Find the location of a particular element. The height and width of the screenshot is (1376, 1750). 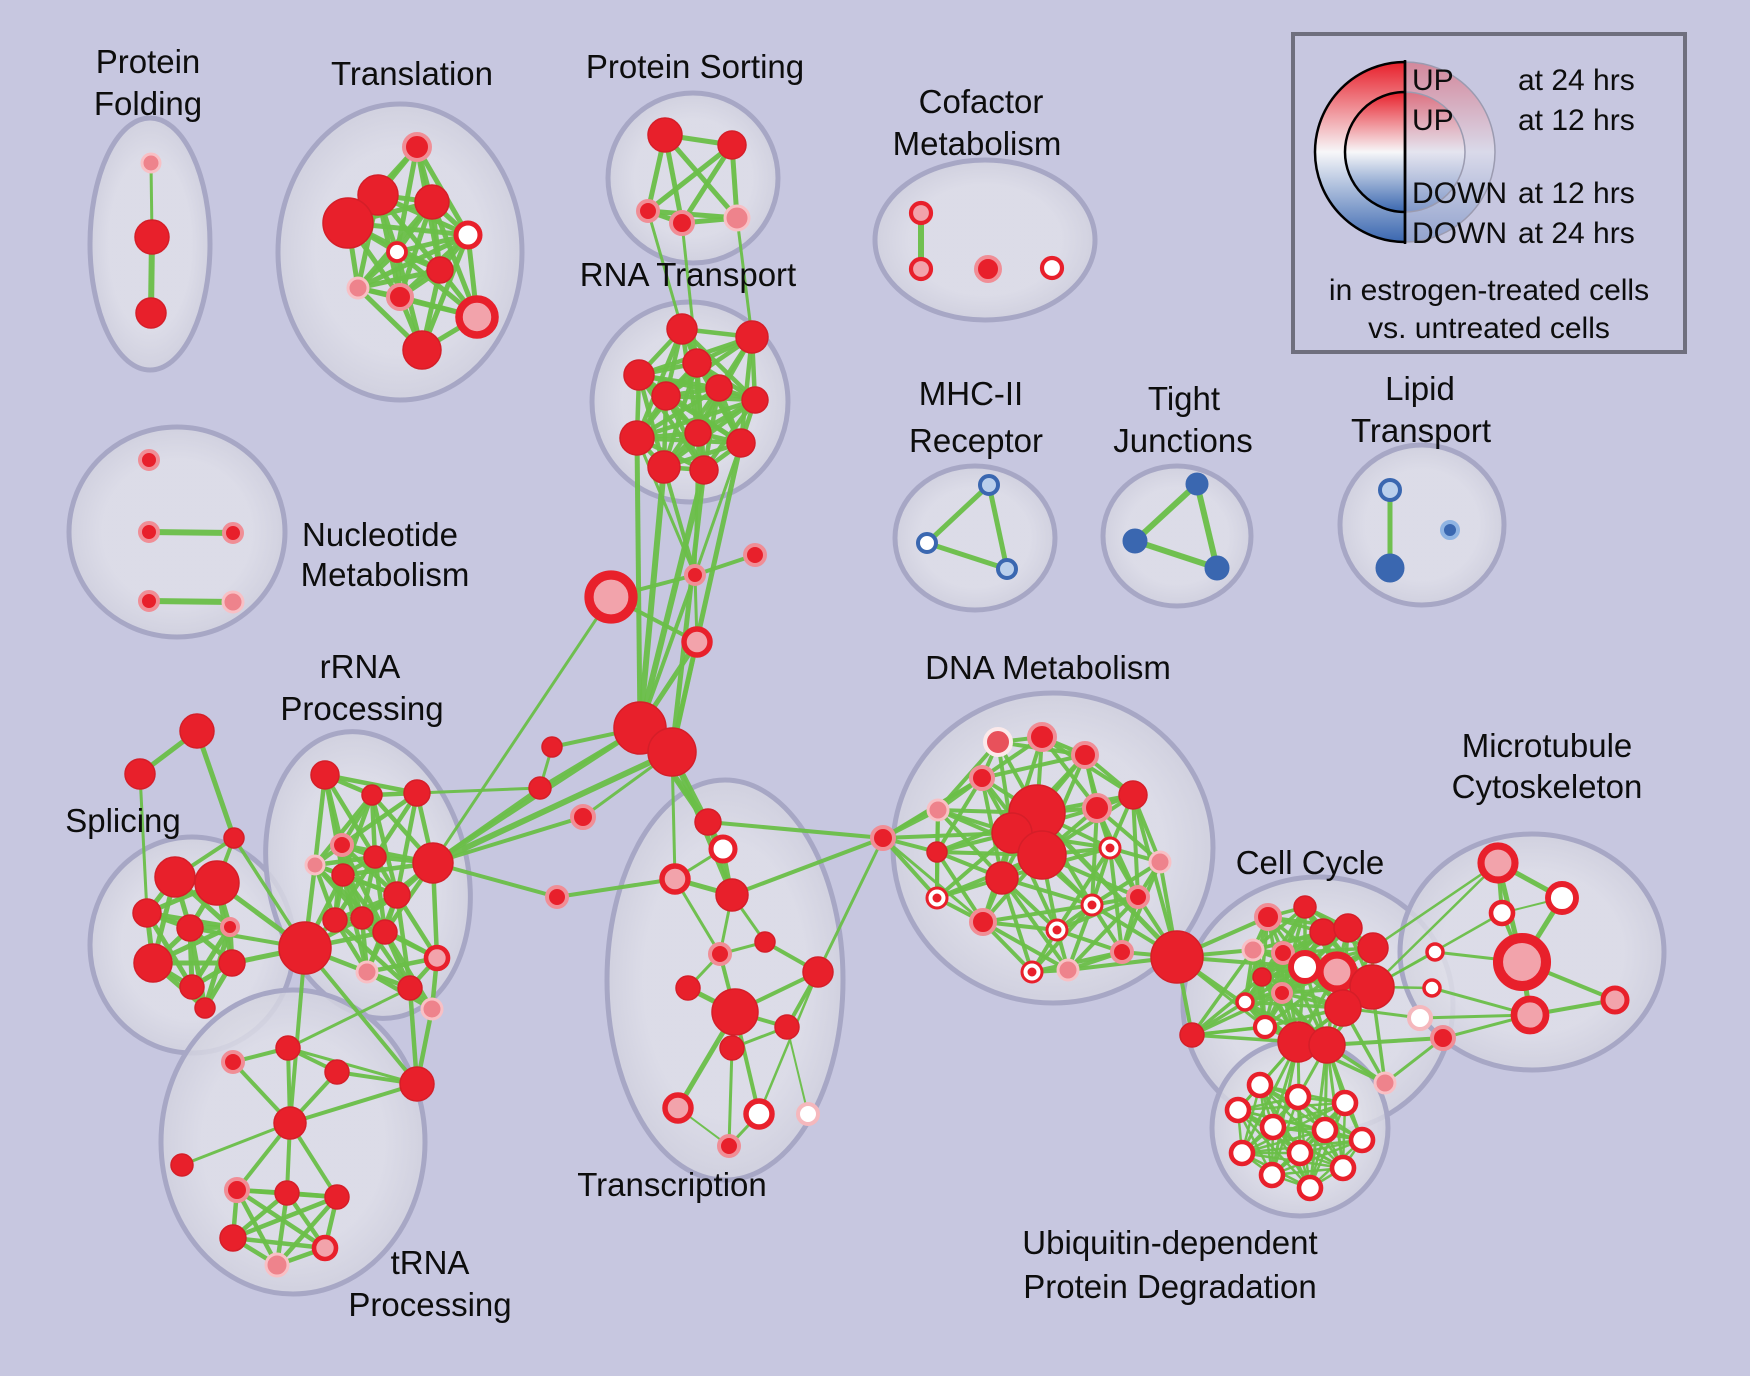

node-n3 is located at coordinates (149, 601).